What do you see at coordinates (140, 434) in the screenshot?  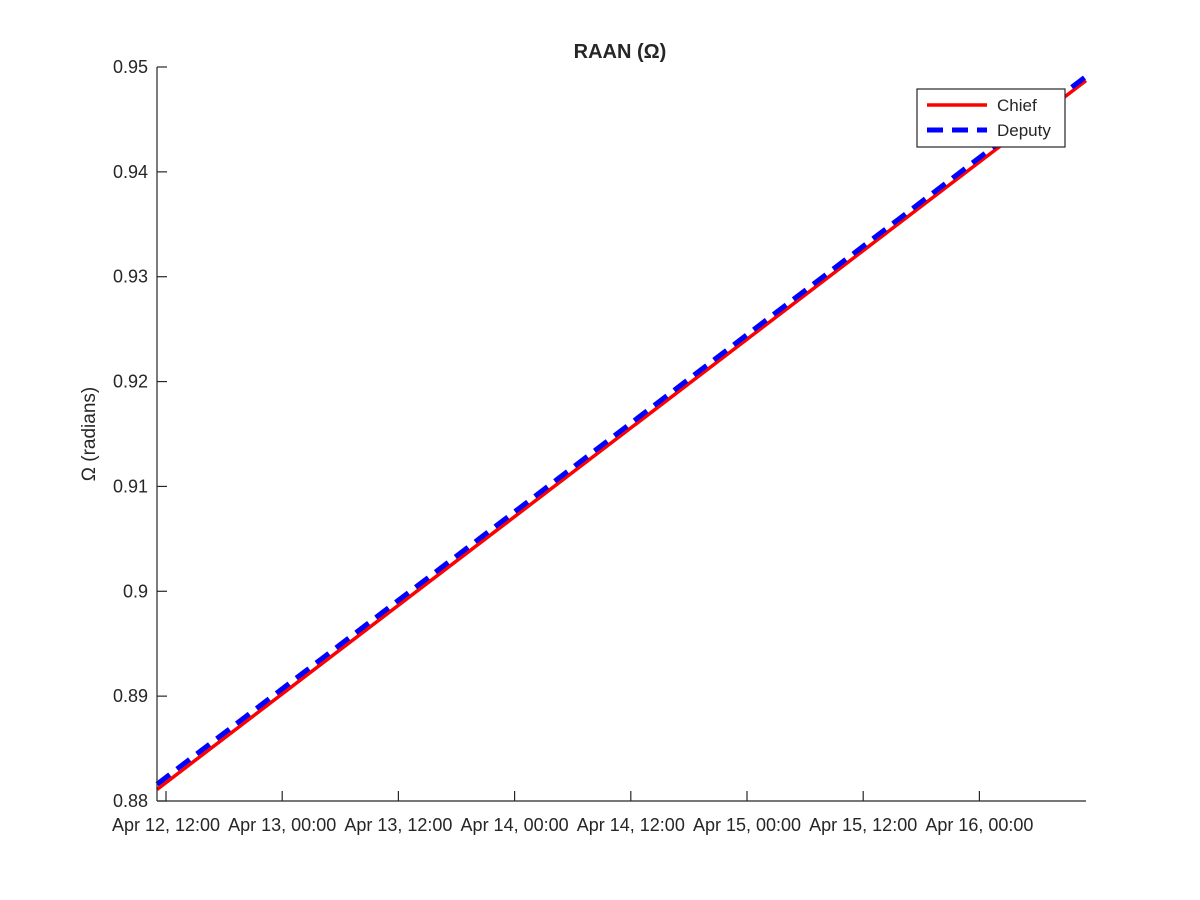 I see `y-axis-ticks: 0.88 0.89 0.9 0.91 0.92 0.93 0.94 0.95` at bounding box center [140, 434].